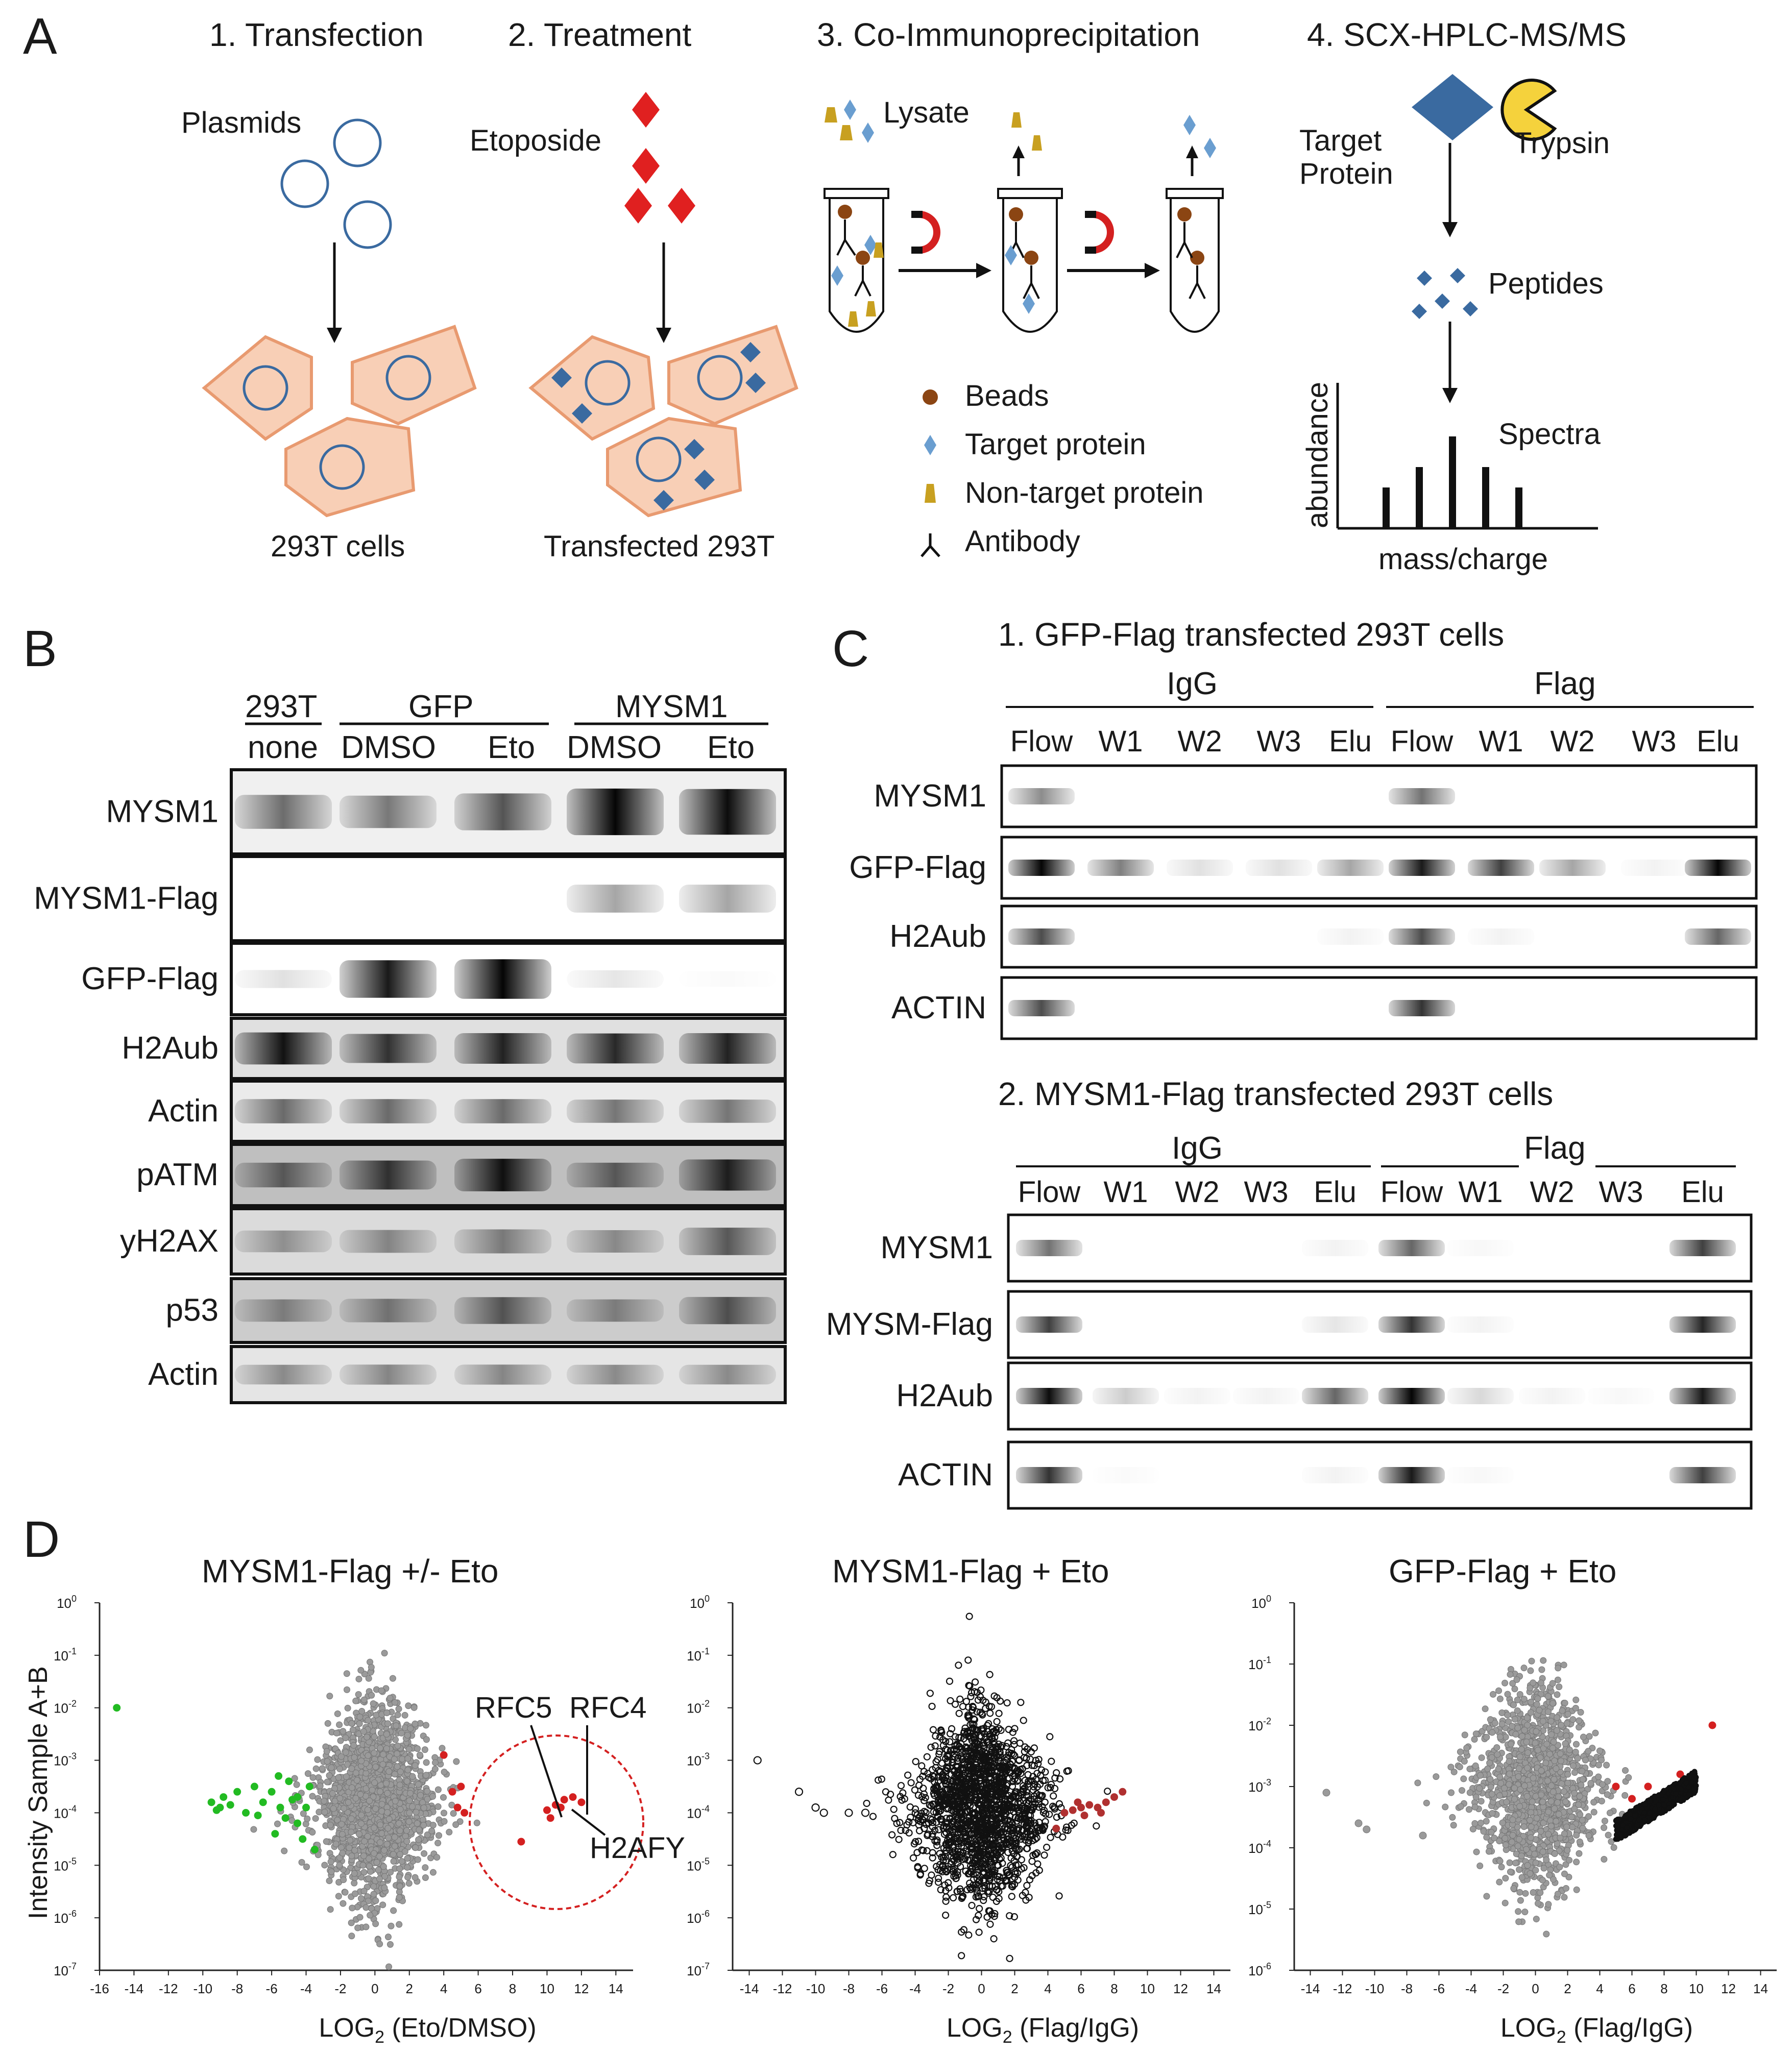  What do you see at coordinates (1275, 1094) in the screenshot?
I see `c-sub2-title: 2. MYSM1-Flag transfected 293T cells` at bounding box center [1275, 1094].